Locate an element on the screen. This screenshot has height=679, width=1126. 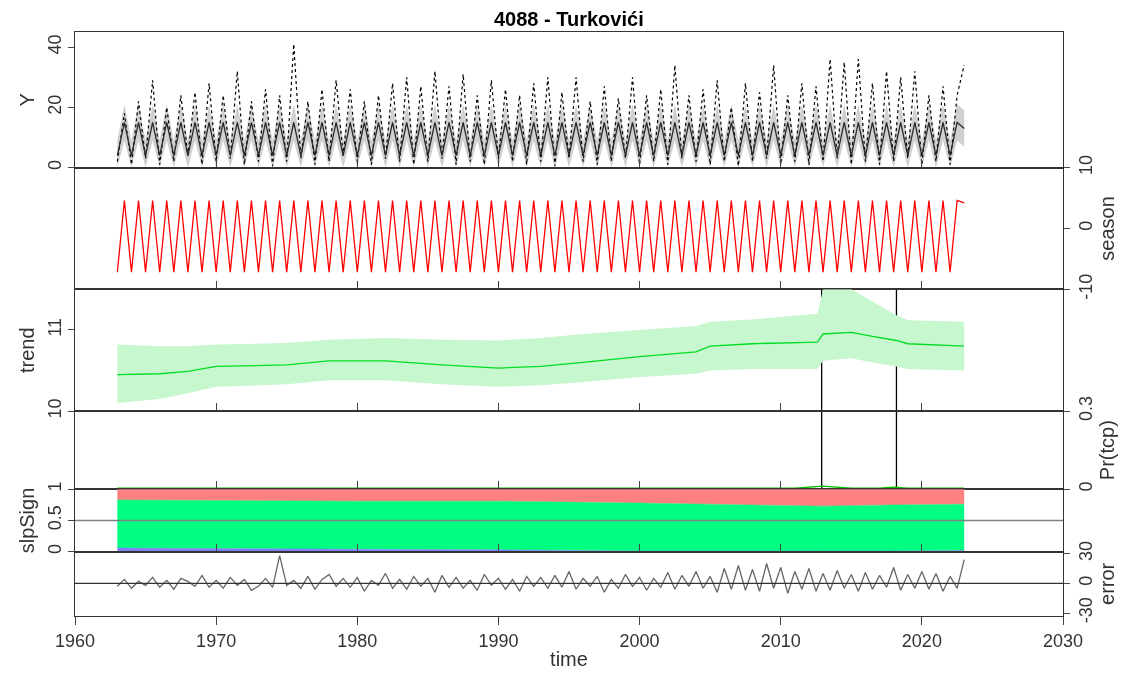
y-tick-label: 1 is located at coordinates (54, 486).